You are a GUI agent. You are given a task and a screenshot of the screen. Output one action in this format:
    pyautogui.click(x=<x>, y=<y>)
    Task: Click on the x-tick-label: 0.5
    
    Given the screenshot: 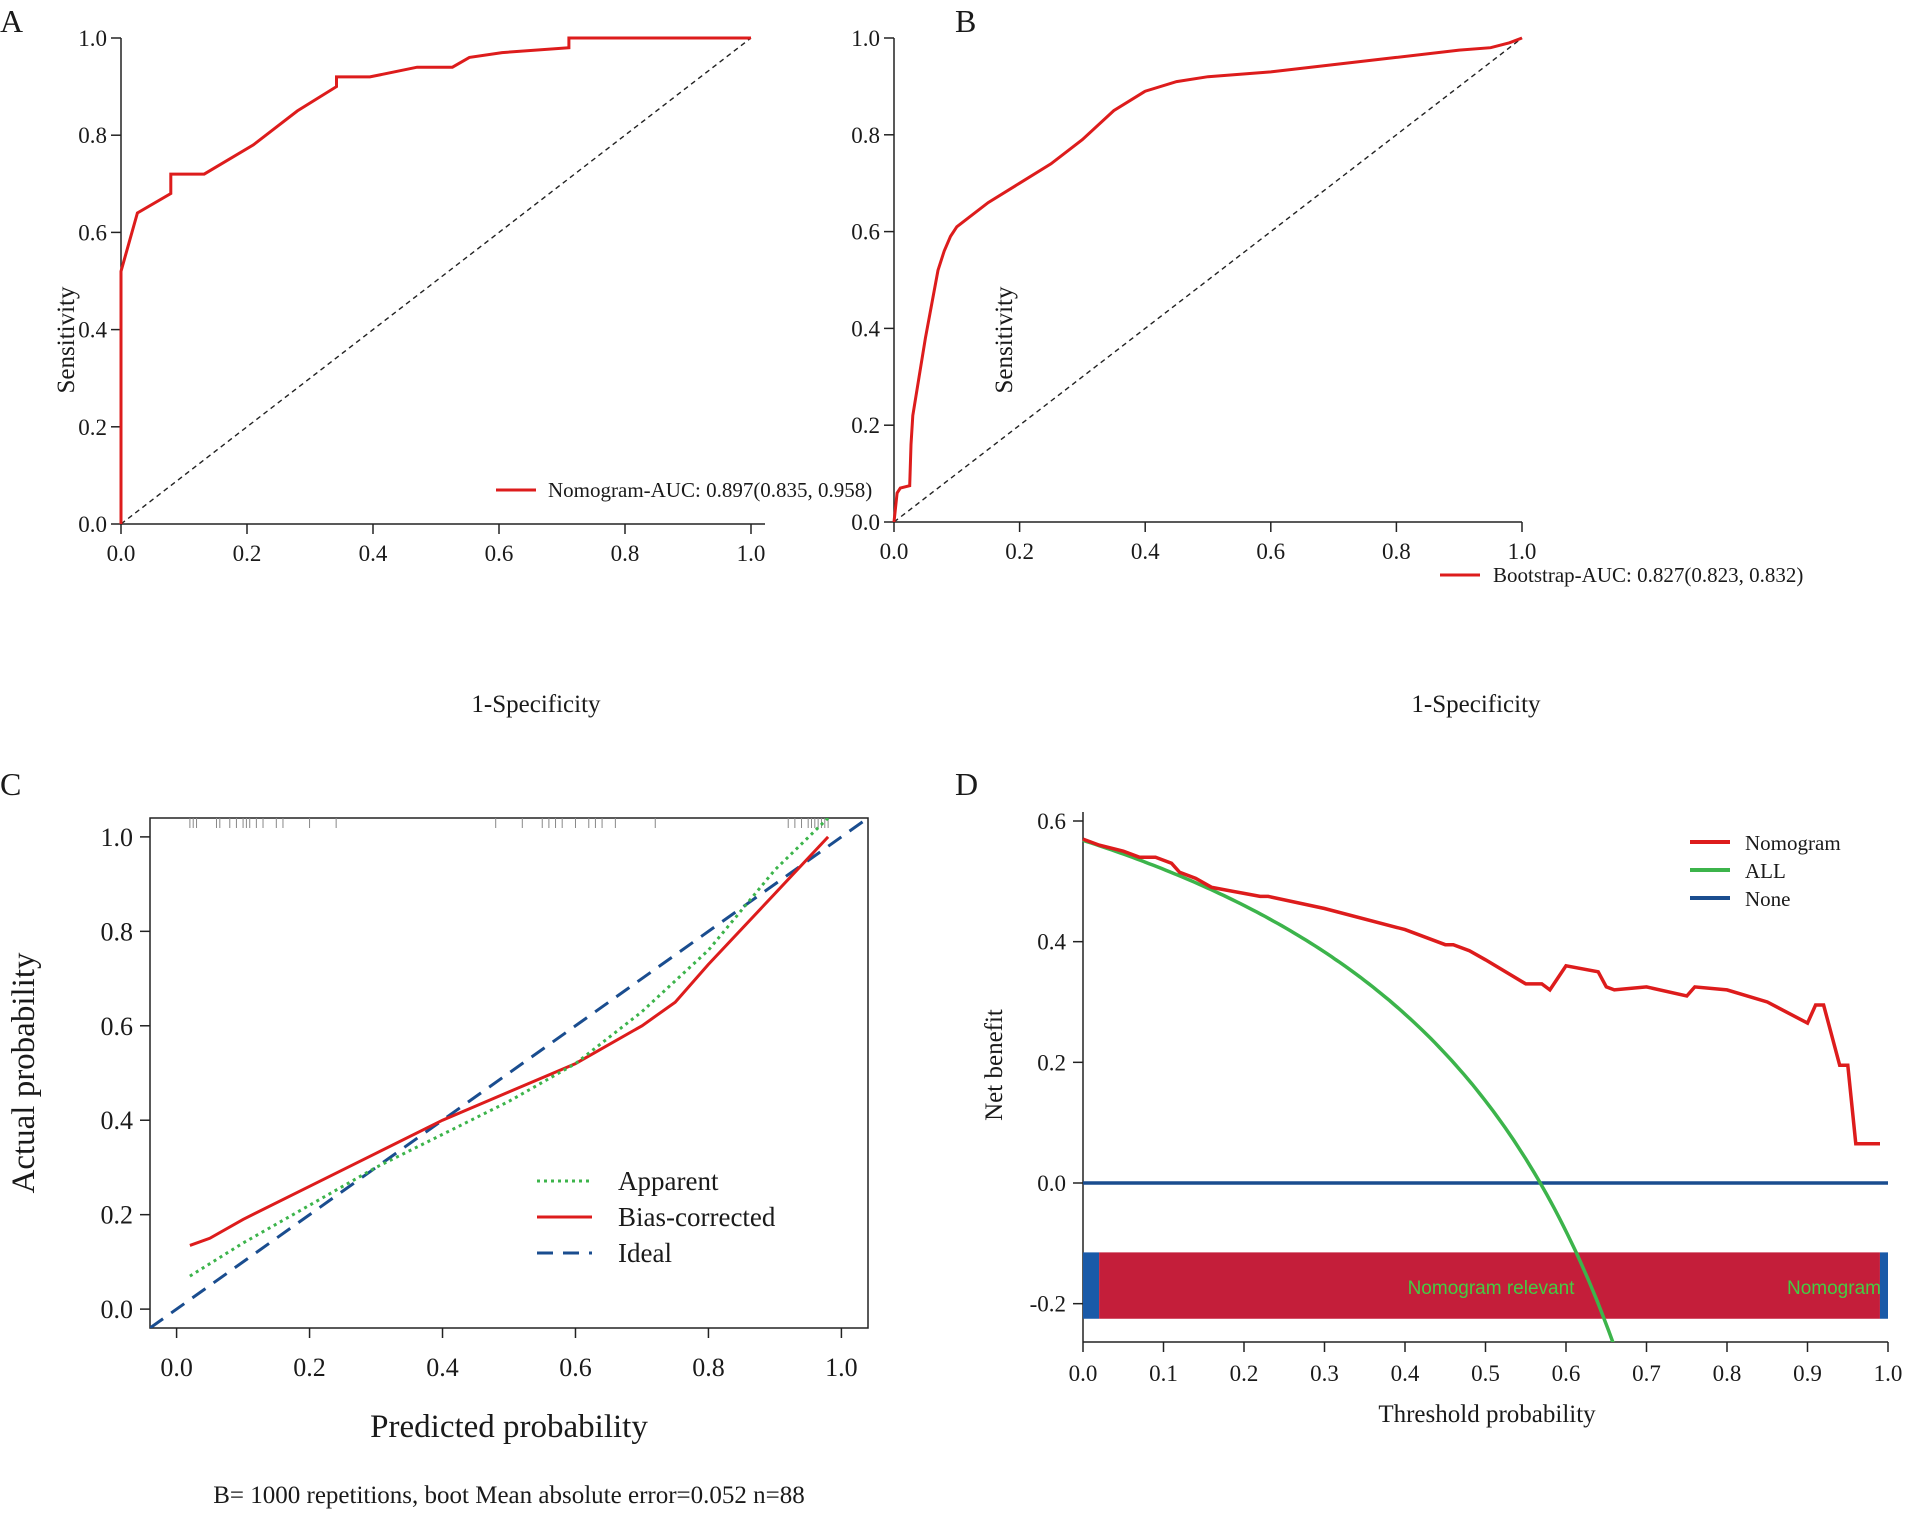 What is the action you would take?
    pyautogui.click(x=1485, y=1373)
    